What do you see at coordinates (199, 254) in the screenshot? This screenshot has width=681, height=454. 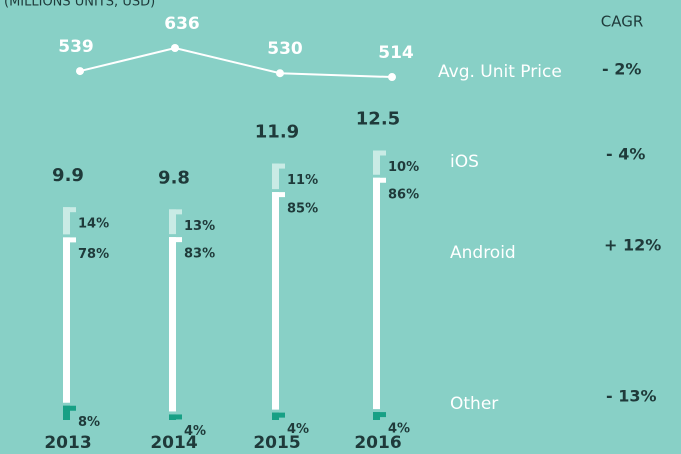 I see `segment-label: 83%` at bounding box center [199, 254].